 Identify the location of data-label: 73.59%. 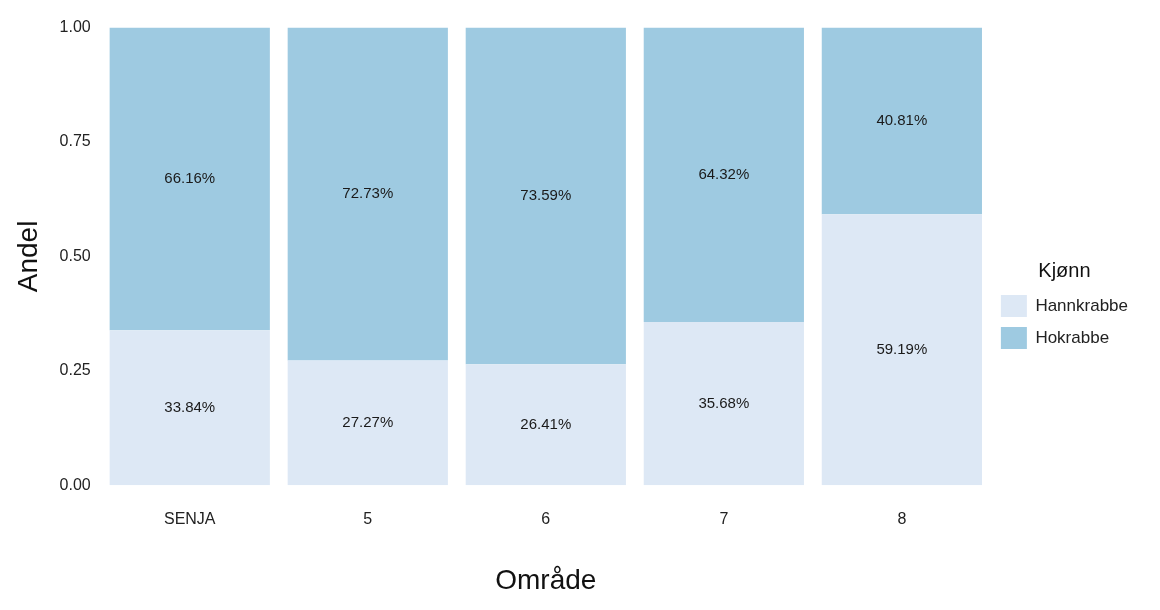
(546, 195).